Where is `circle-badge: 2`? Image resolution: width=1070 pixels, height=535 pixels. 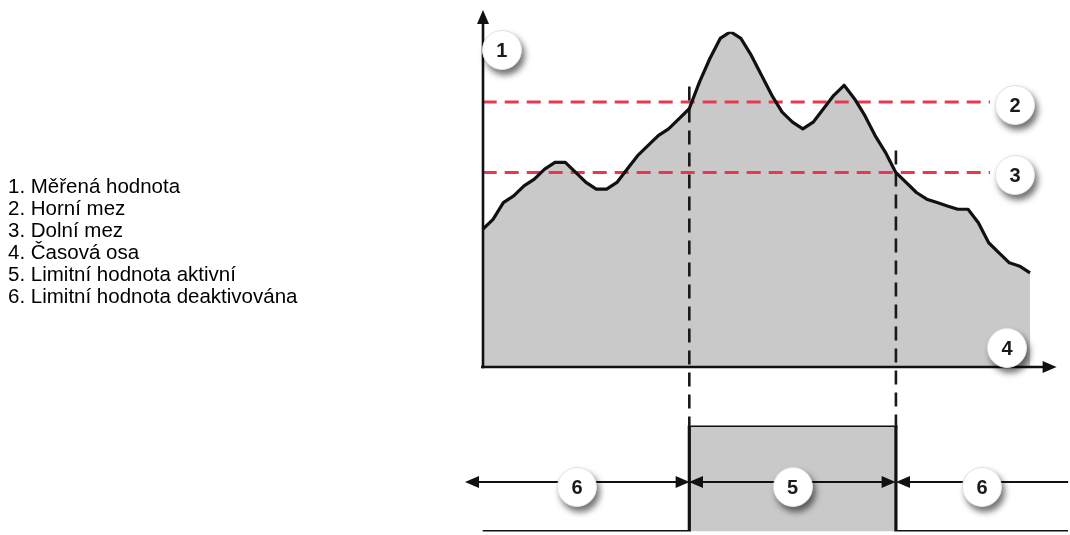
circle-badge: 2 is located at coordinates (1015, 105).